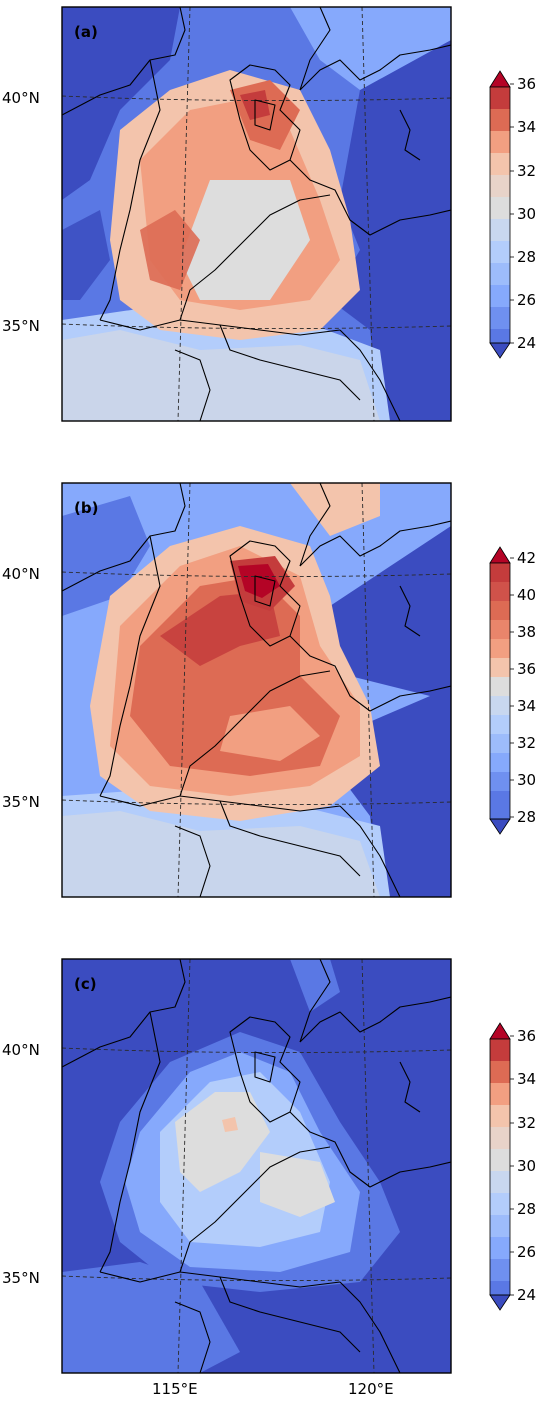  I want to click on colorbar-c-tick: 24, so click(526, 1295).